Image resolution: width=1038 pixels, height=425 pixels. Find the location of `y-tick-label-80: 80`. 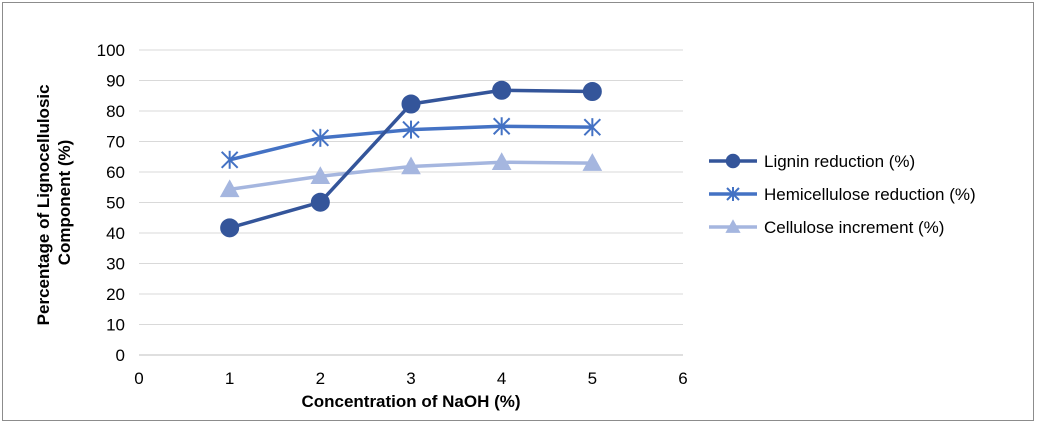

y-tick-label-80: 80 is located at coordinates (115, 111).